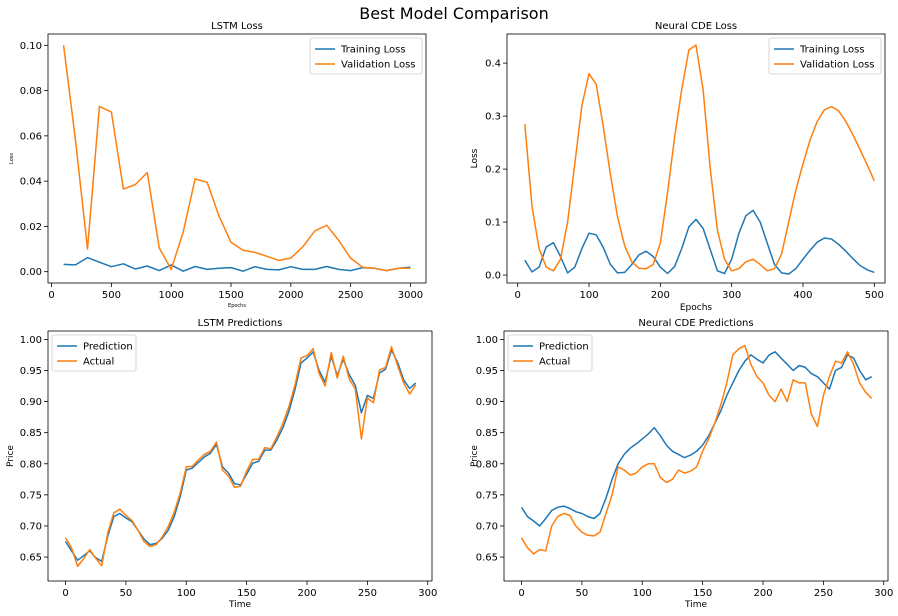  Describe the element at coordinates (493, 223) in the screenshot. I see `y-tick-label: 0.1` at that location.